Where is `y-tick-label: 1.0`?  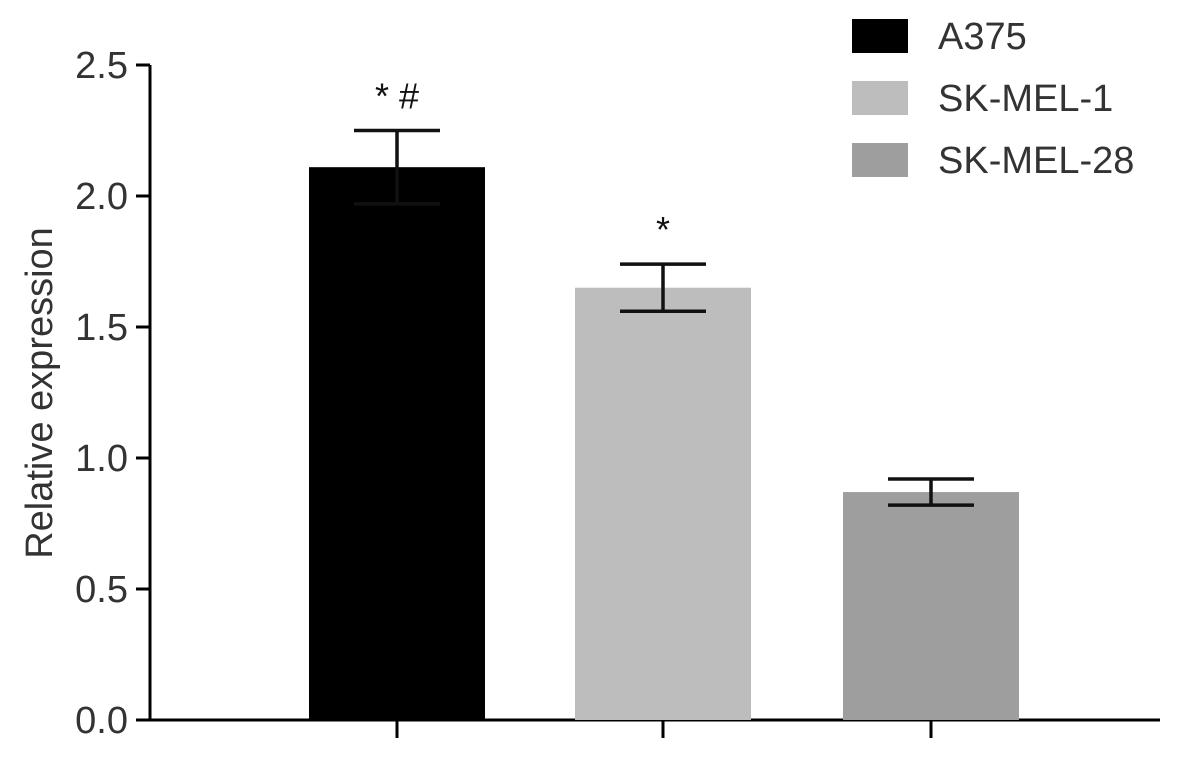
y-tick-label: 1.0 is located at coordinates (101, 459).